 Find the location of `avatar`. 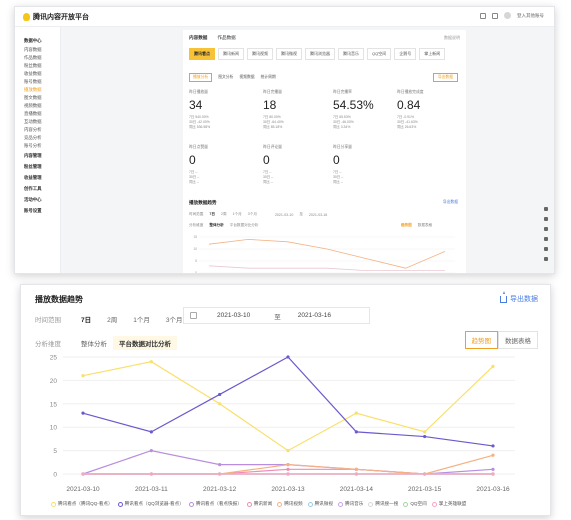

avatar is located at coordinates (507, 15).